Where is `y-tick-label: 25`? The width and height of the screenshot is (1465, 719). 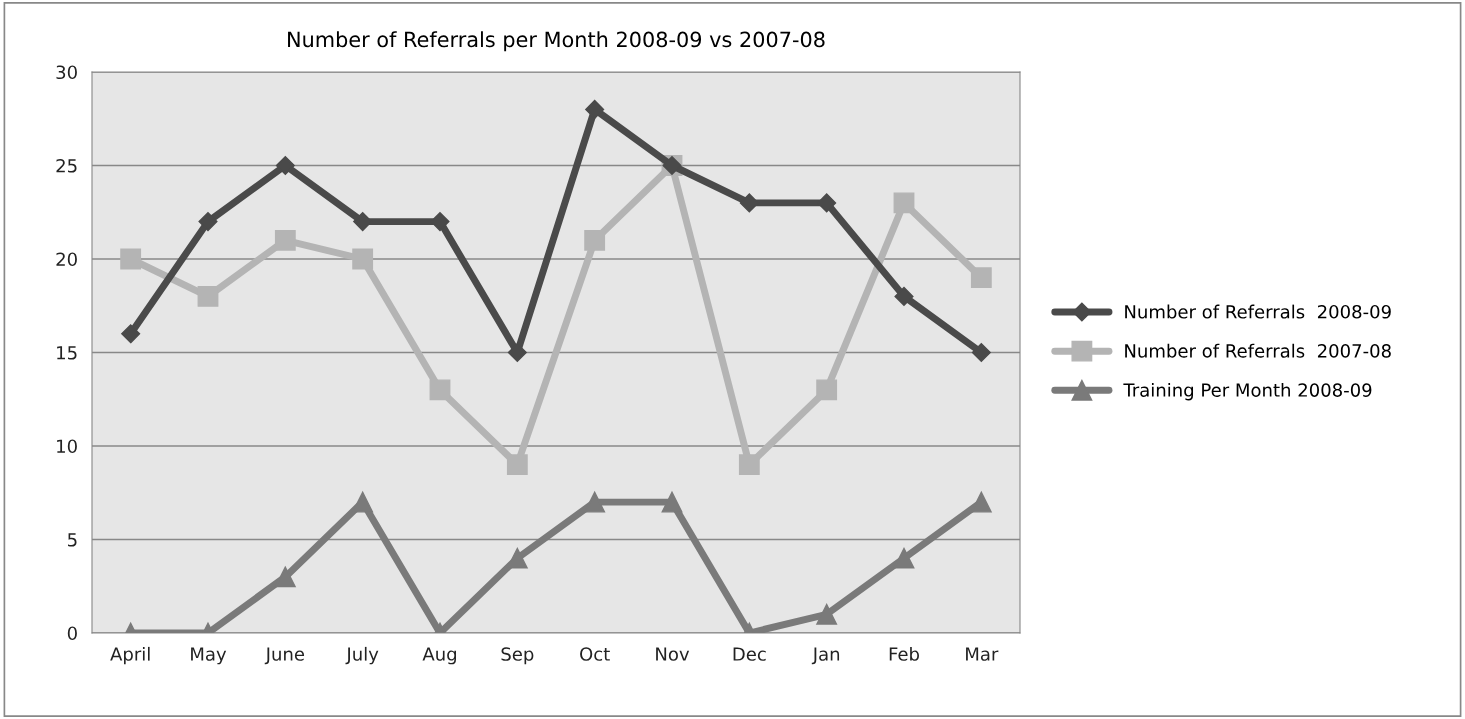
y-tick-label: 25 is located at coordinates (66, 165).